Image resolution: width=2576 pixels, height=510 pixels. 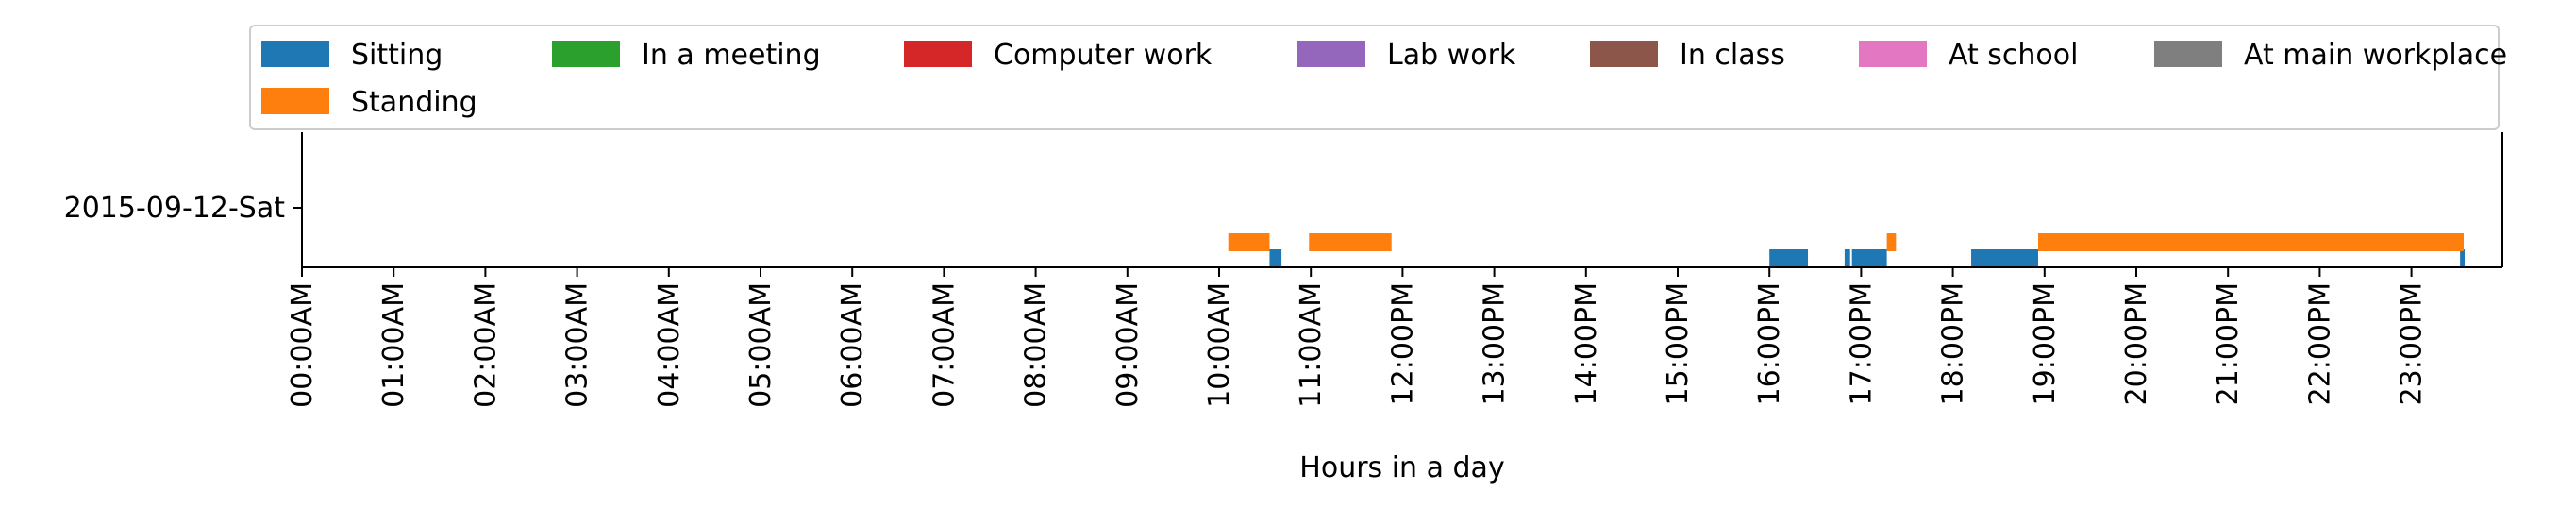 What do you see at coordinates (2188, 54) in the screenshot?
I see `legend-swatch-at-main-workplace` at bounding box center [2188, 54].